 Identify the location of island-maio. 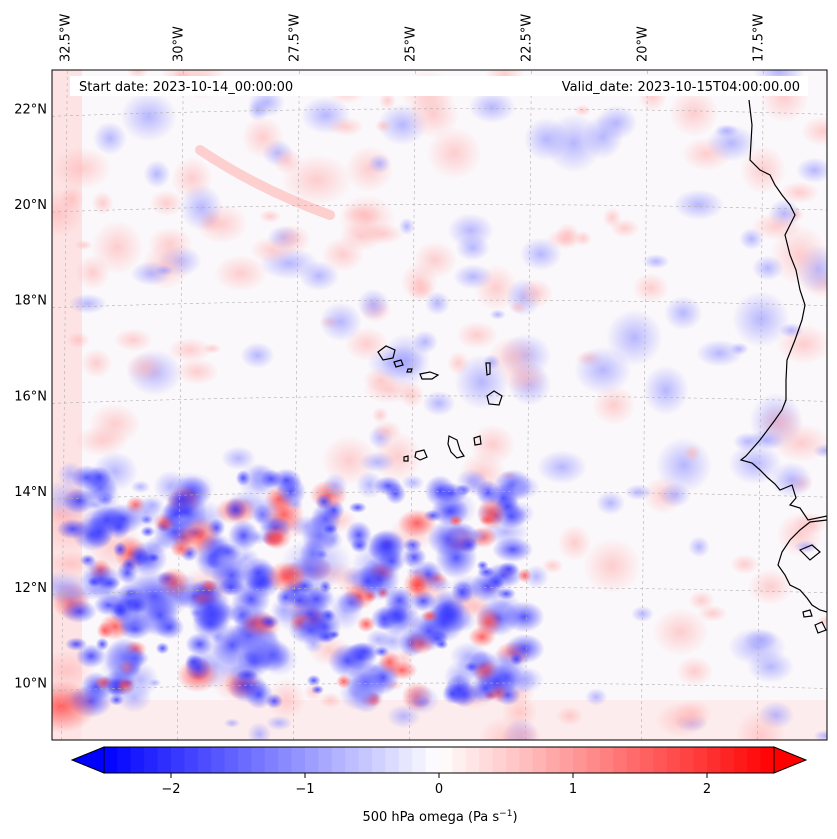
(477, 440).